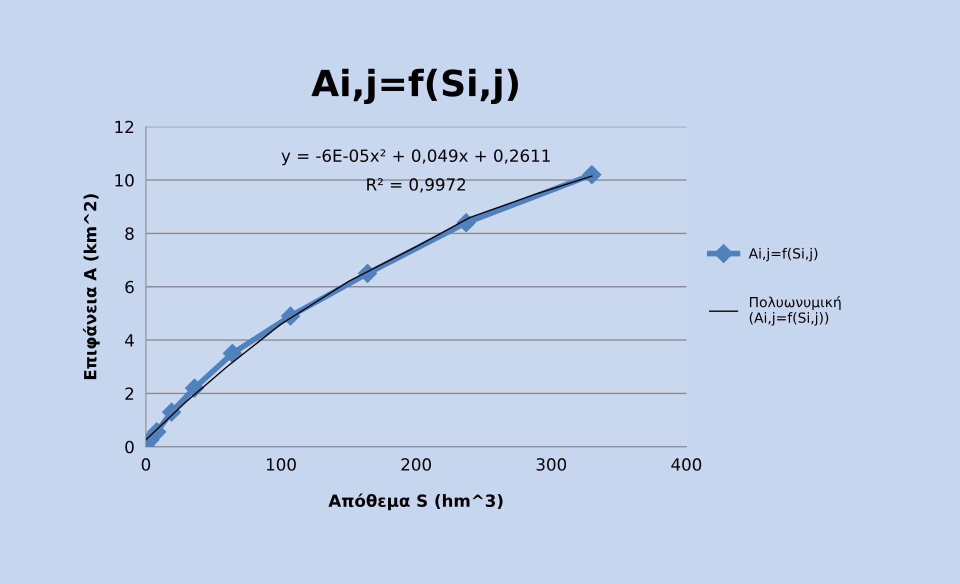 The height and width of the screenshot is (584, 960). I want to click on y-tick-label: 6, so click(129, 287).